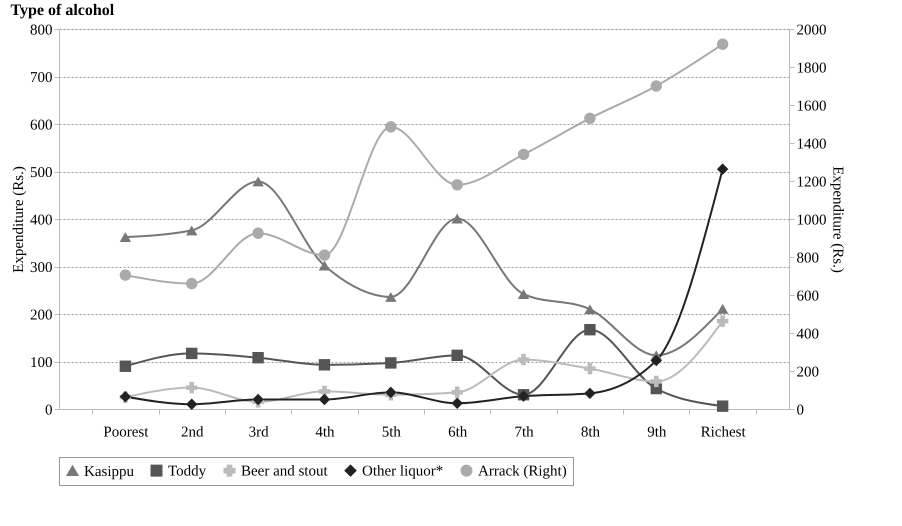 Image resolution: width=902 pixels, height=526 pixels. Describe the element at coordinates (41, 316) in the screenshot. I see `y-tick-label: 200` at that location.